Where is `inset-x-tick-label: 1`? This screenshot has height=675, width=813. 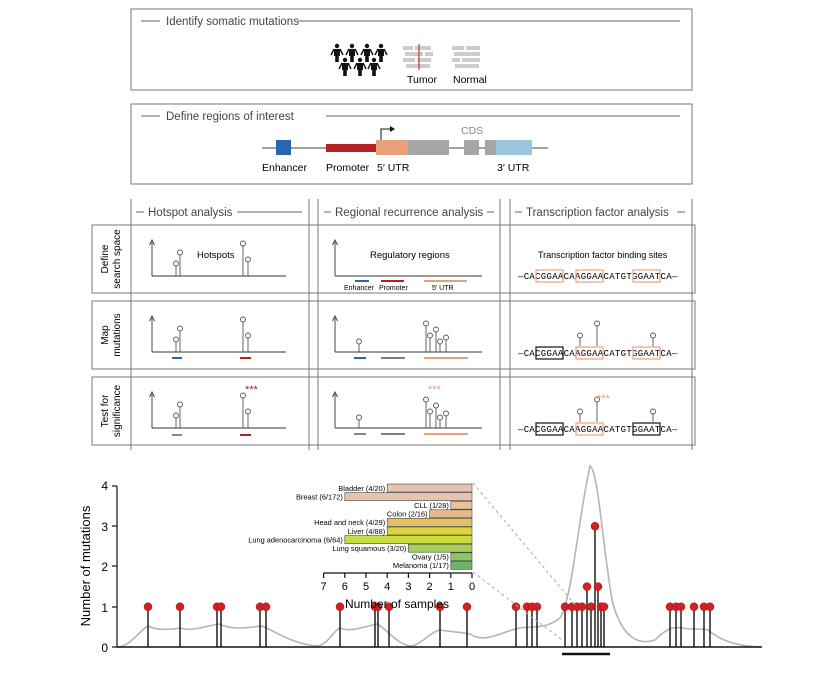
inset-x-tick-label: 1 is located at coordinates (451, 587).